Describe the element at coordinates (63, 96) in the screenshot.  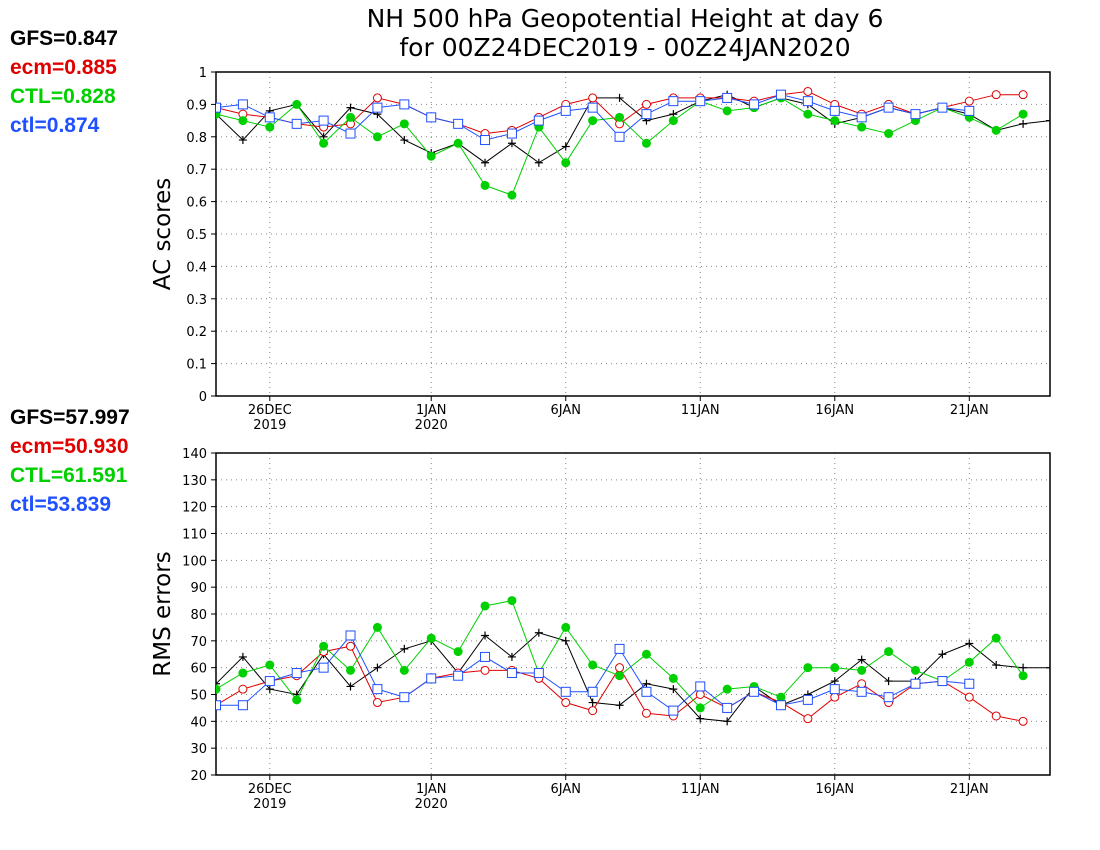
I see `ac-stat-ctl-upper: CTL=0.828` at that location.